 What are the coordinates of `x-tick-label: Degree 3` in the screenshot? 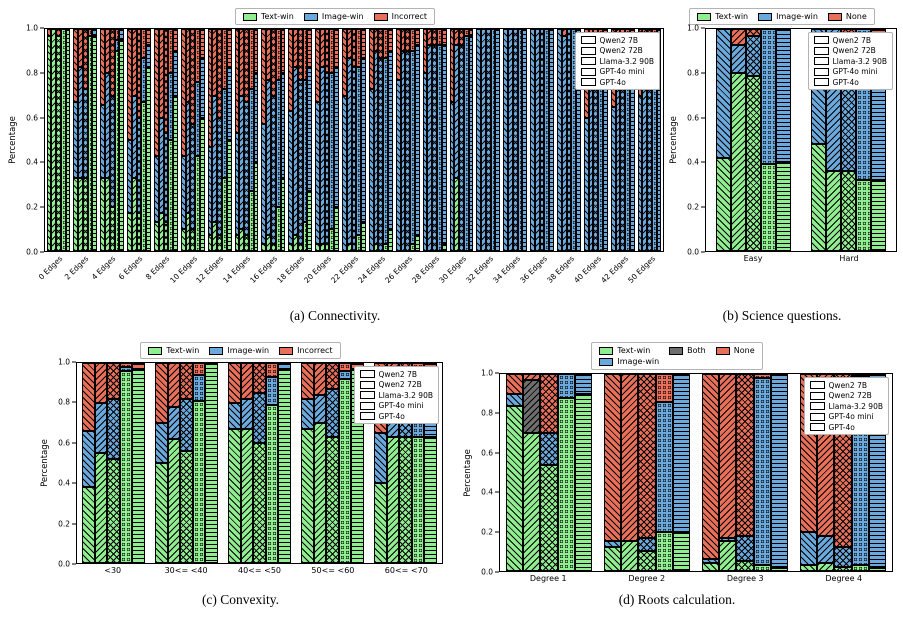 It's located at (745, 578).